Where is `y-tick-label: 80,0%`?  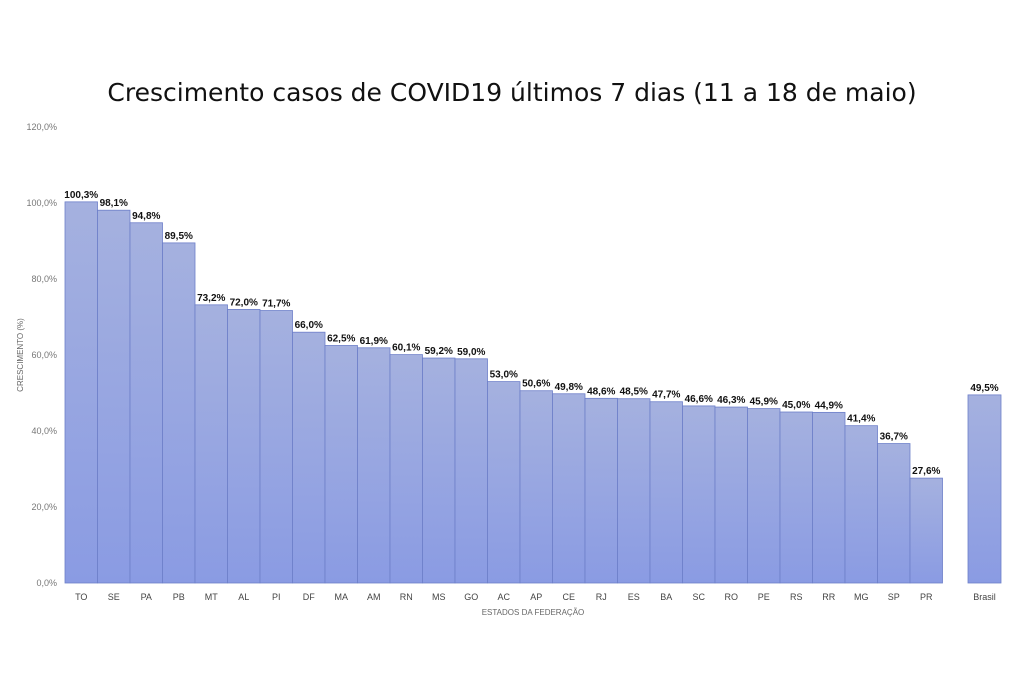
y-tick-label: 80,0% is located at coordinates (44, 279).